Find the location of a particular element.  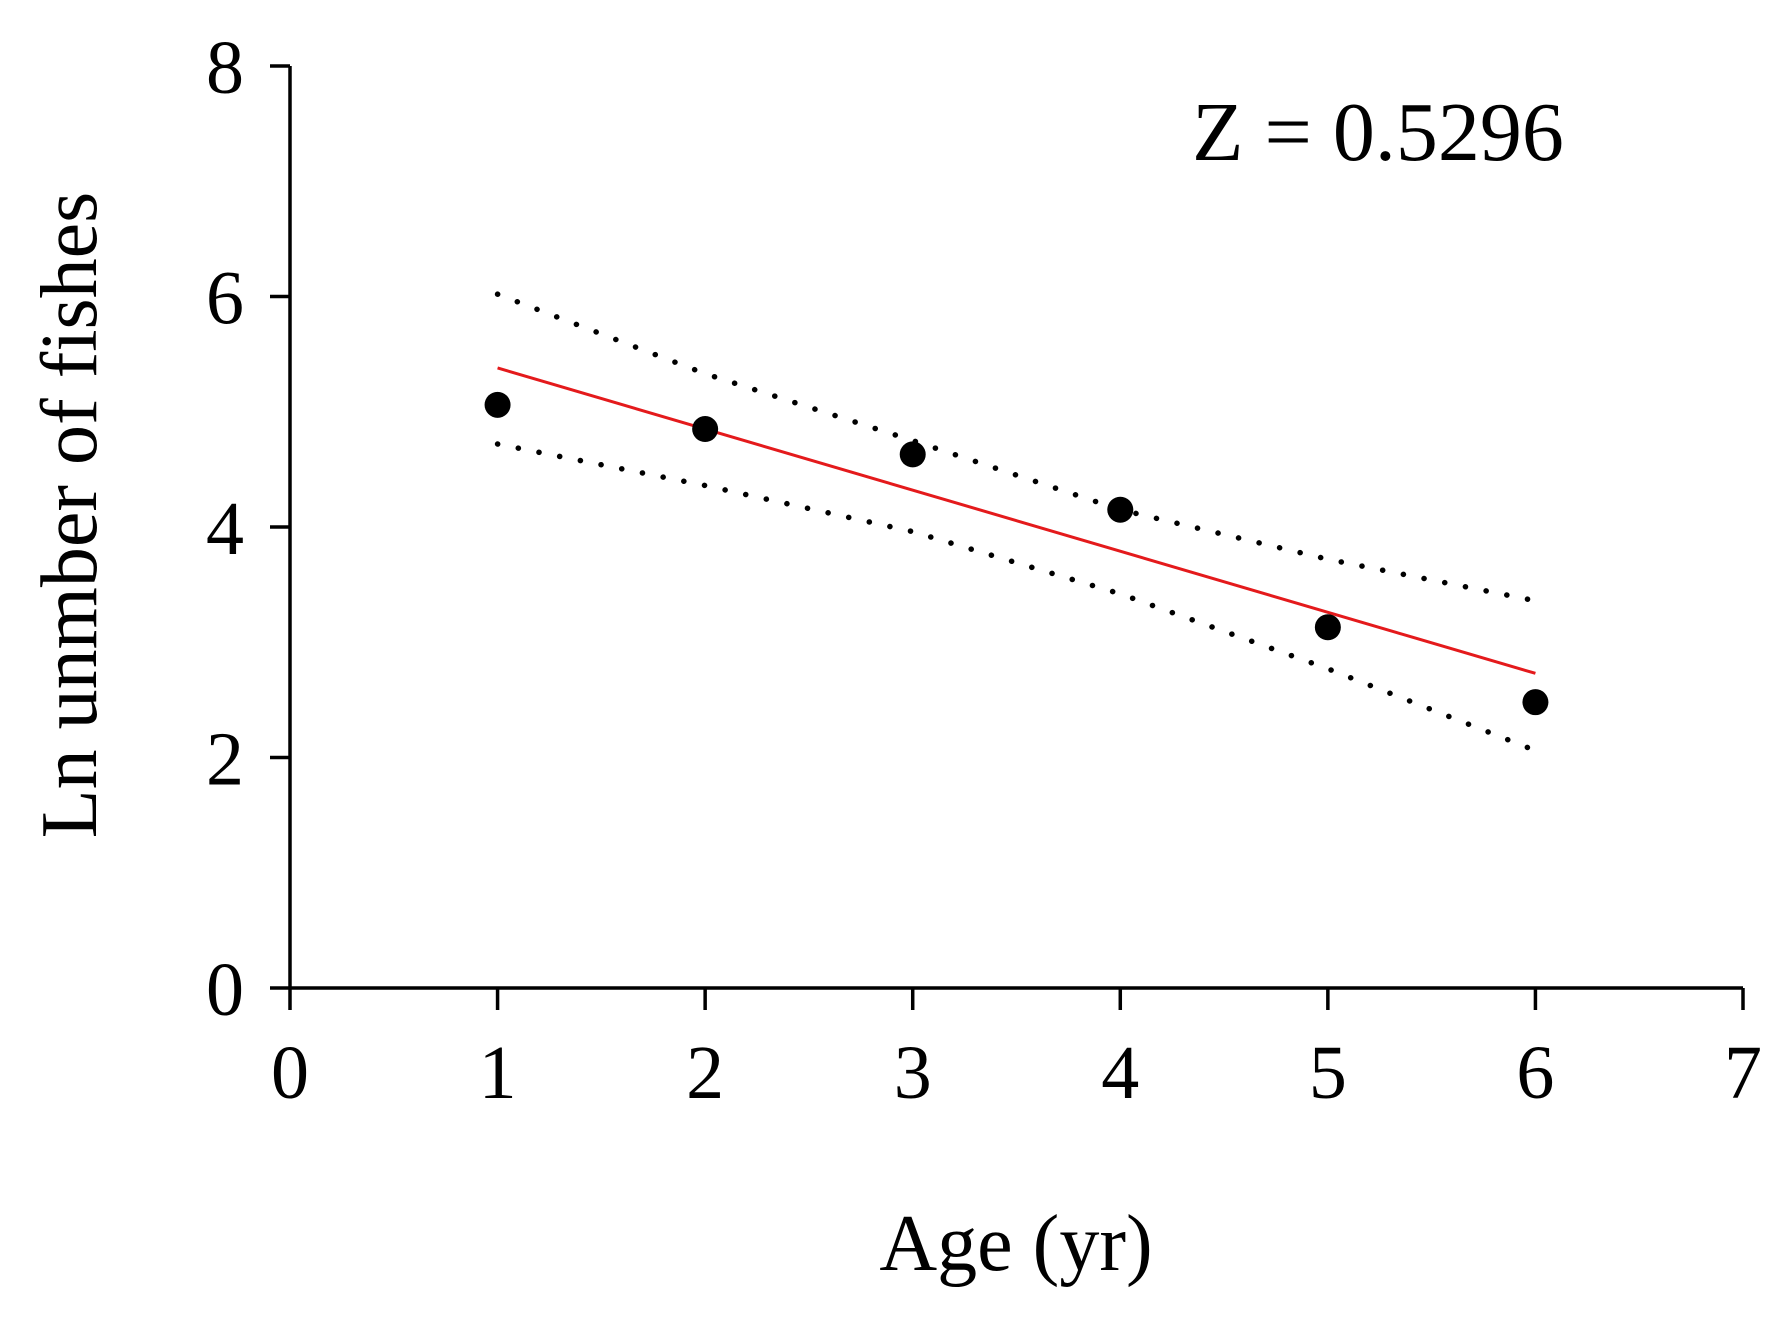

upper-confidence-band is located at coordinates (1016, 447).